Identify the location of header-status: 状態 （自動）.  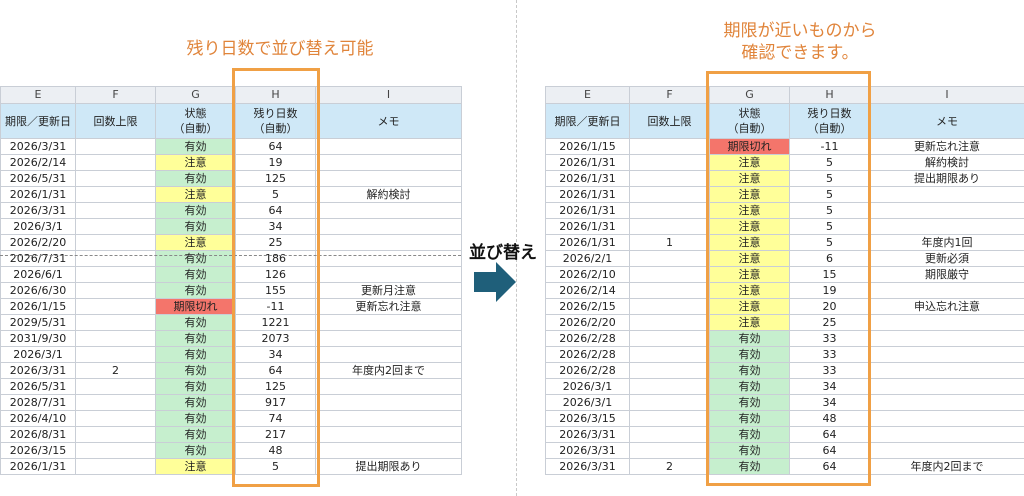
(749, 121).